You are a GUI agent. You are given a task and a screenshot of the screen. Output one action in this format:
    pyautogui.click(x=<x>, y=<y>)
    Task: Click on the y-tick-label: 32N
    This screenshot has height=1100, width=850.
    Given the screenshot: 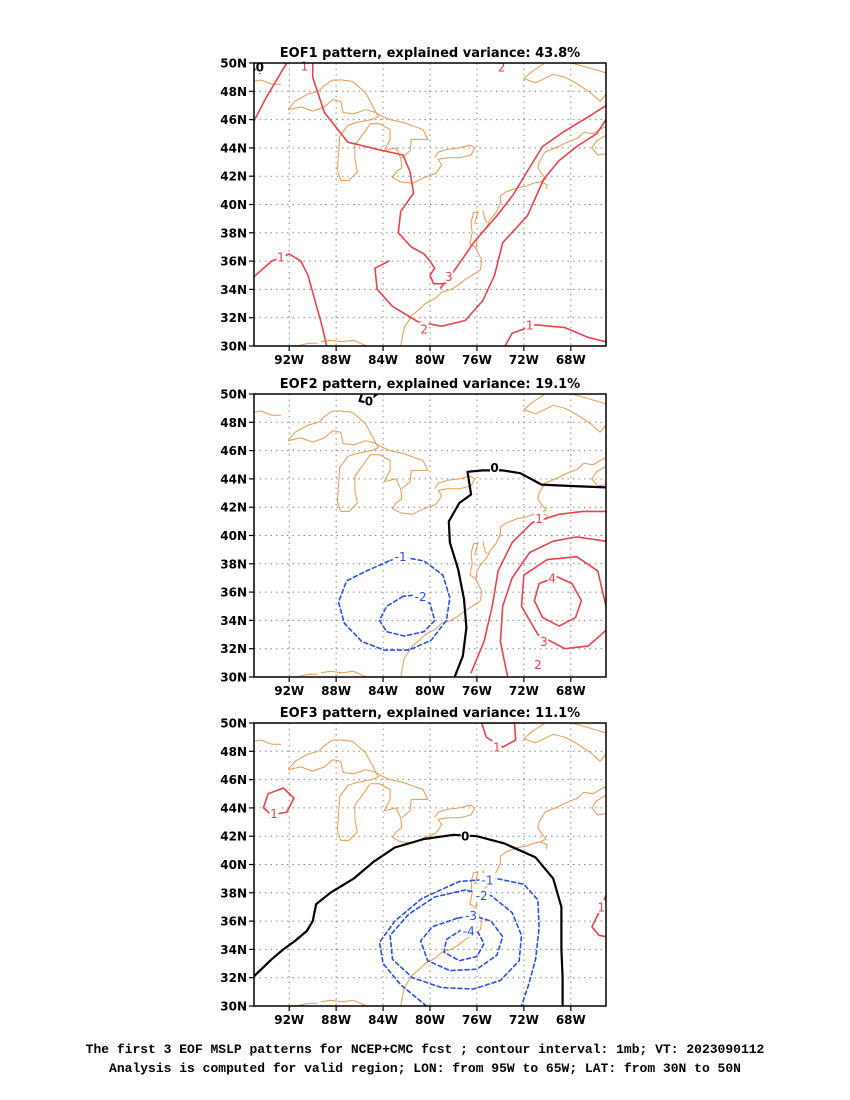 What is the action you would take?
    pyautogui.click(x=233, y=649)
    